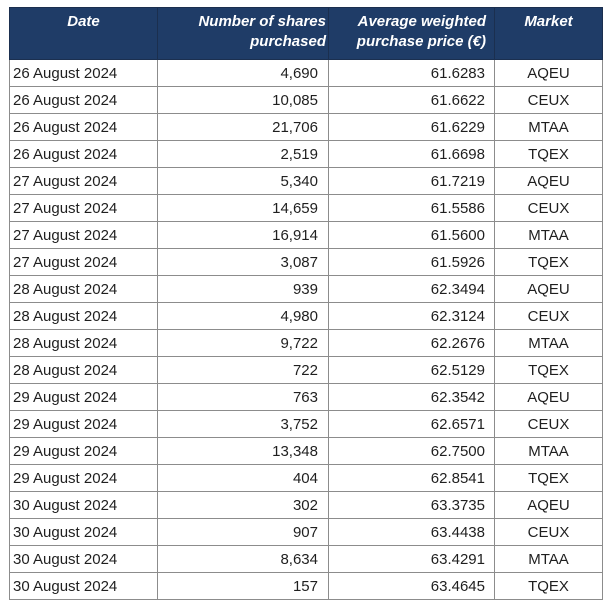 This screenshot has width=604, height=608. Describe the element at coordinates (411, 370) in the screenshot. I see `cell-price: 62.5129` at that location.